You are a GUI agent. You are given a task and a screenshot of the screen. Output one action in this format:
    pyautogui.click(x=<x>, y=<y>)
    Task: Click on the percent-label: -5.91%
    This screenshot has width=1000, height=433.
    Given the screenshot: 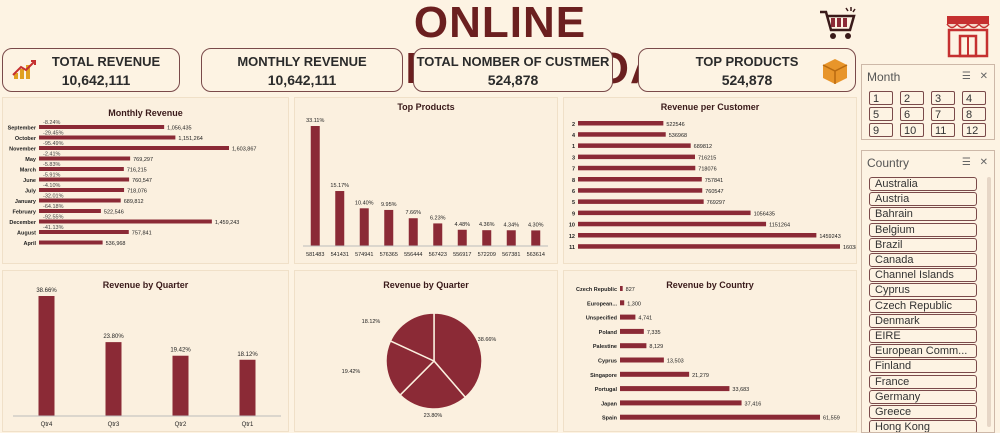 What is the action you would take?
    pyautogui.click(x=52, y=176)
    